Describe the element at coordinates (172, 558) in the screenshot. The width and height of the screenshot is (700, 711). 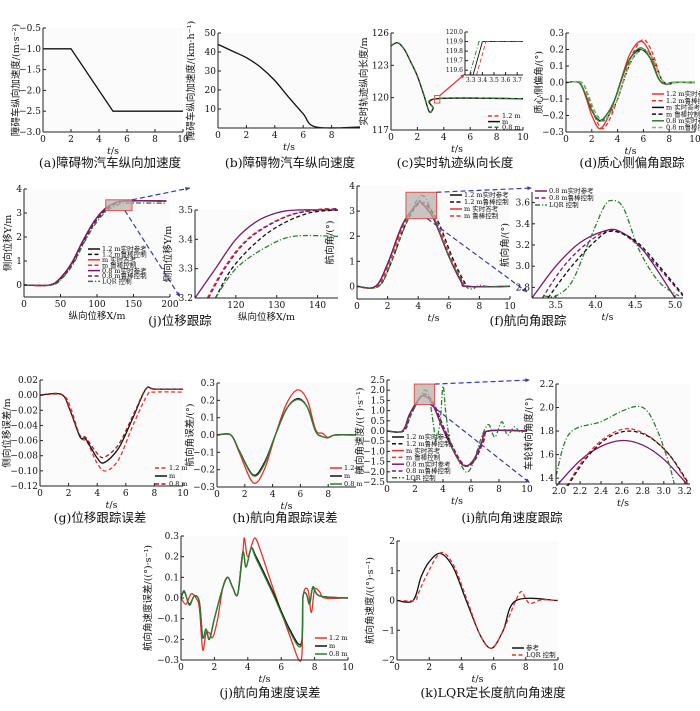
I see `y-tick-label: 0.2` at that location.